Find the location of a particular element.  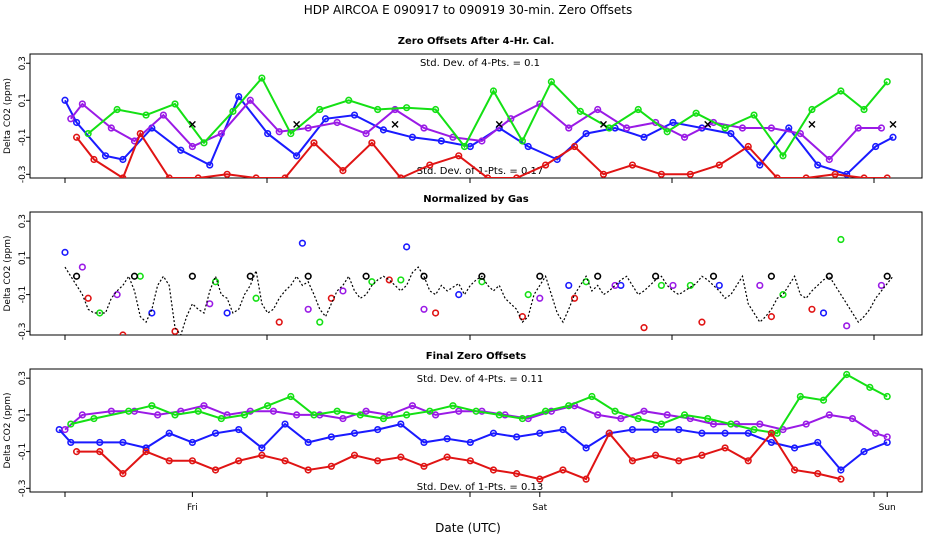

series-line-gas4 is located at coordinates (459, 456).